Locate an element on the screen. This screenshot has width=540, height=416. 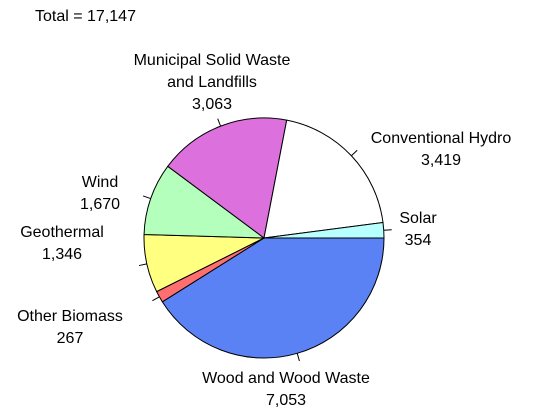
value-label: 1,346 is located at coordinates (62, 254).